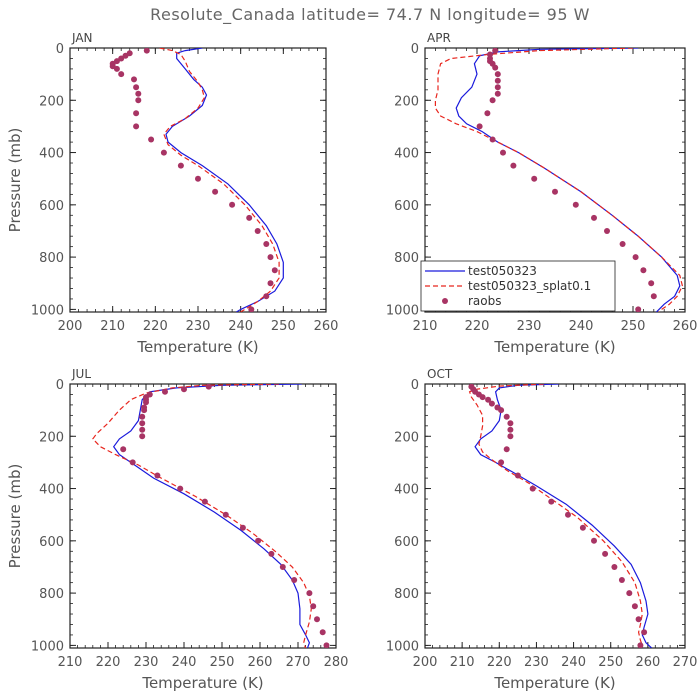  Describe the element at coordinates (15, 516) in the screenshot. I see `y-axis-label: Pressure (mb)` at that location.